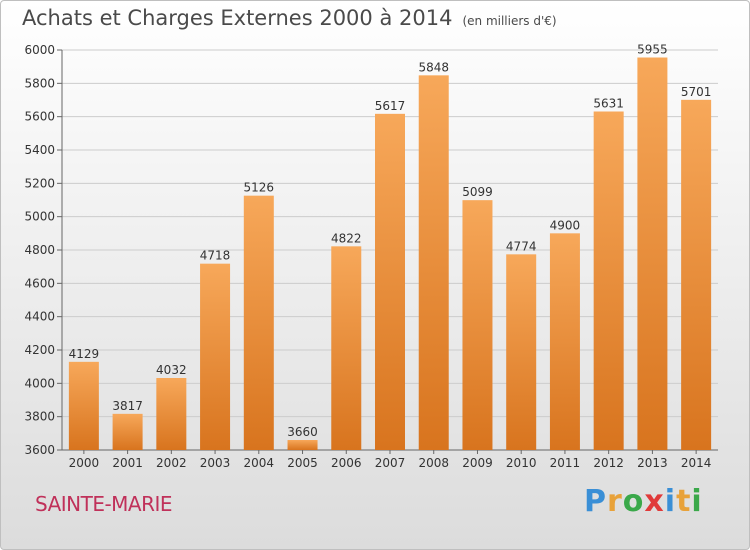 This screenshot has height=550, width=750. Describe the element at coordinates (127, 431) in the screenshot. I see `bar-2001` at that location.